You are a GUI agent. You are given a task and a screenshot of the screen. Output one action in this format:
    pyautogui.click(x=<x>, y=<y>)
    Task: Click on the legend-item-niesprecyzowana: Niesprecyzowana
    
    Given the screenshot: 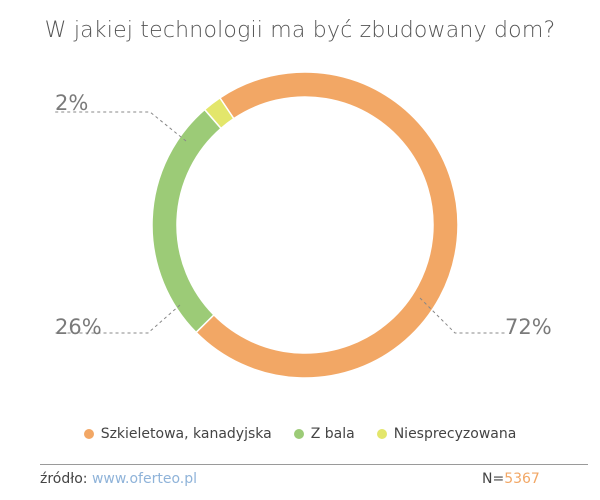 What is the action you would take?
    pyautogui.click(x=446, y=434)
    